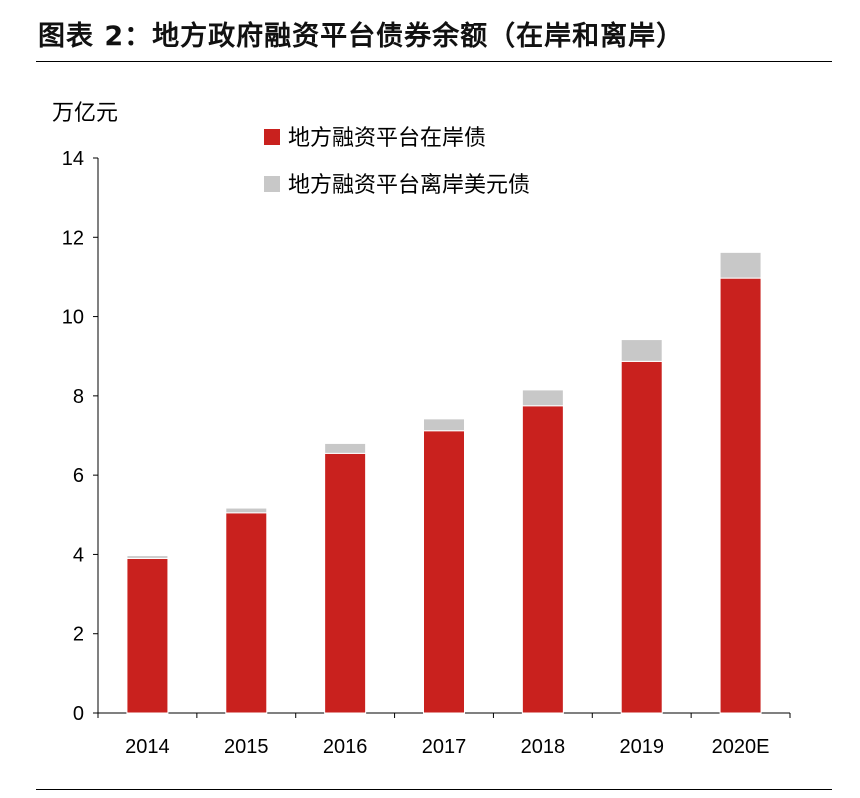 The image size is (860, 798). Describe the element at coordinates (78, 635) in the screenshot. I see `y-tick-label: 2` at that location.